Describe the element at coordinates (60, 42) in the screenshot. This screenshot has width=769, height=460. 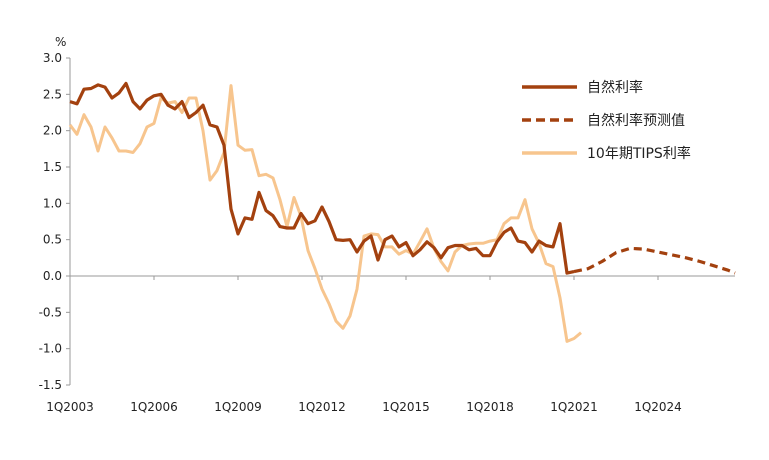
I see `y-axis-unit-label: %` at that location.